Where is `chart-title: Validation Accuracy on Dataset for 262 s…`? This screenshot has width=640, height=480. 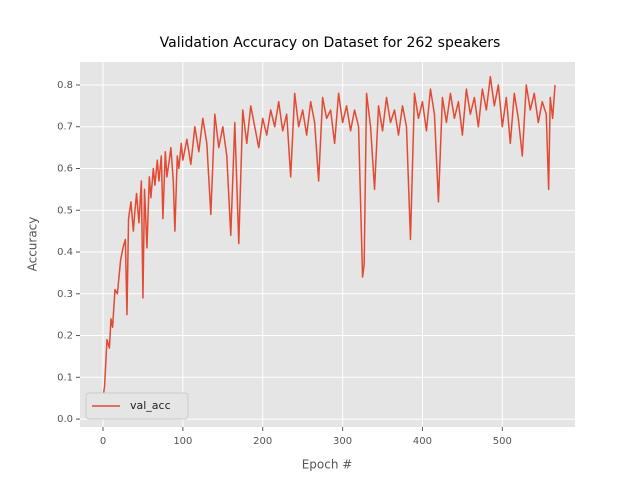
chart-title: Validation Accuracy on Dataset for 262 s… is located at coordinates (330, 43).